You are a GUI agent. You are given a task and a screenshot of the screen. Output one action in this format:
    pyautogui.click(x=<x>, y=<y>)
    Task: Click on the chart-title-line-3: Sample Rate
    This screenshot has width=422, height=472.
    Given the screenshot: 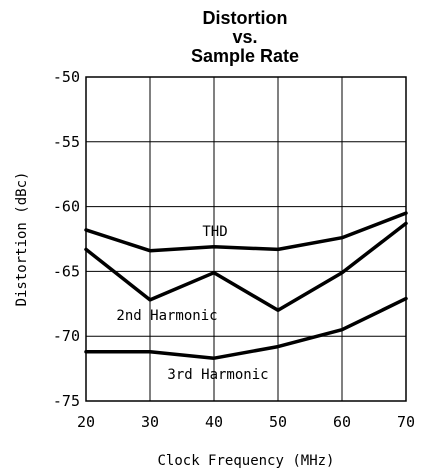 What is the action you would take?
    pyautogui.click(x=245, y=56)
    